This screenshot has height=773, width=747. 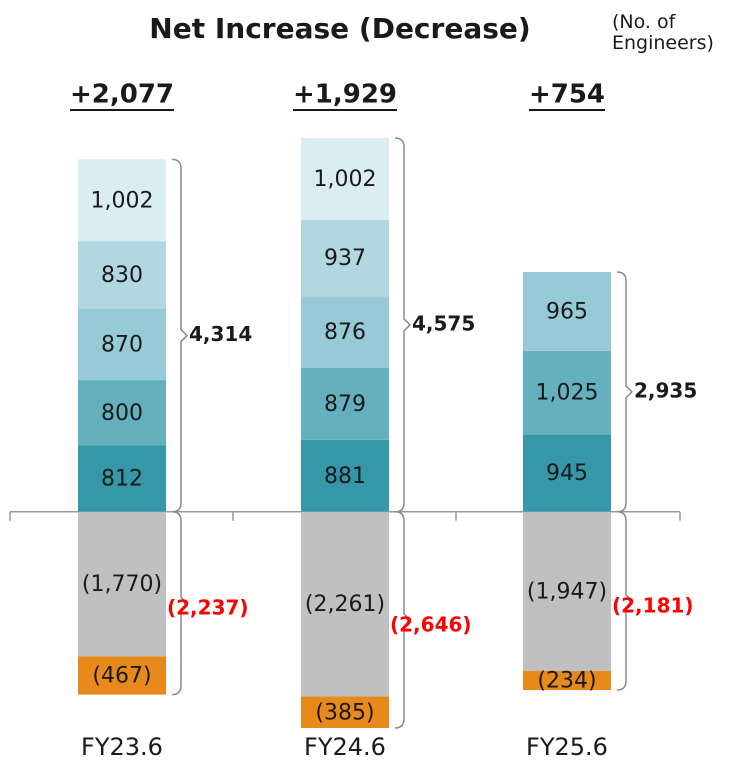 I want to click on segment-label: 812, so click(x=122, y=479).